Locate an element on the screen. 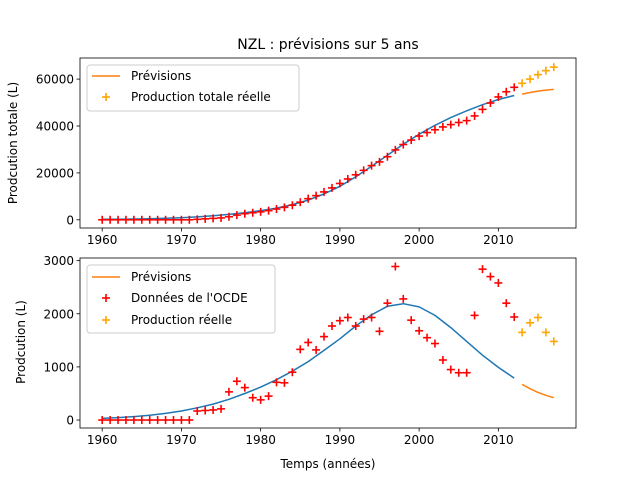  top-x-tick-label: 2010 is located at coordinates (498, 240).